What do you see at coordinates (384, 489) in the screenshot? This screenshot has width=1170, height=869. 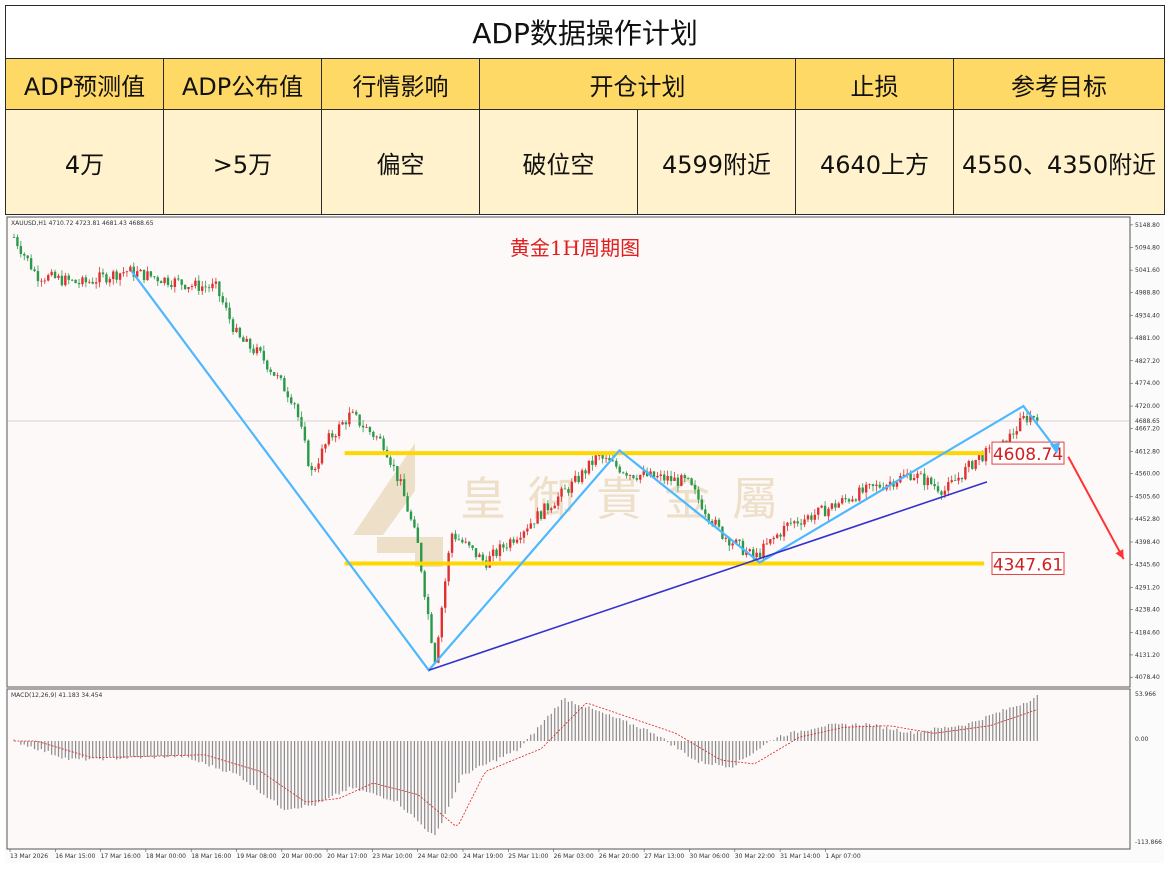 I see `watermark-logo-shape` at bounding box center [384, 489].